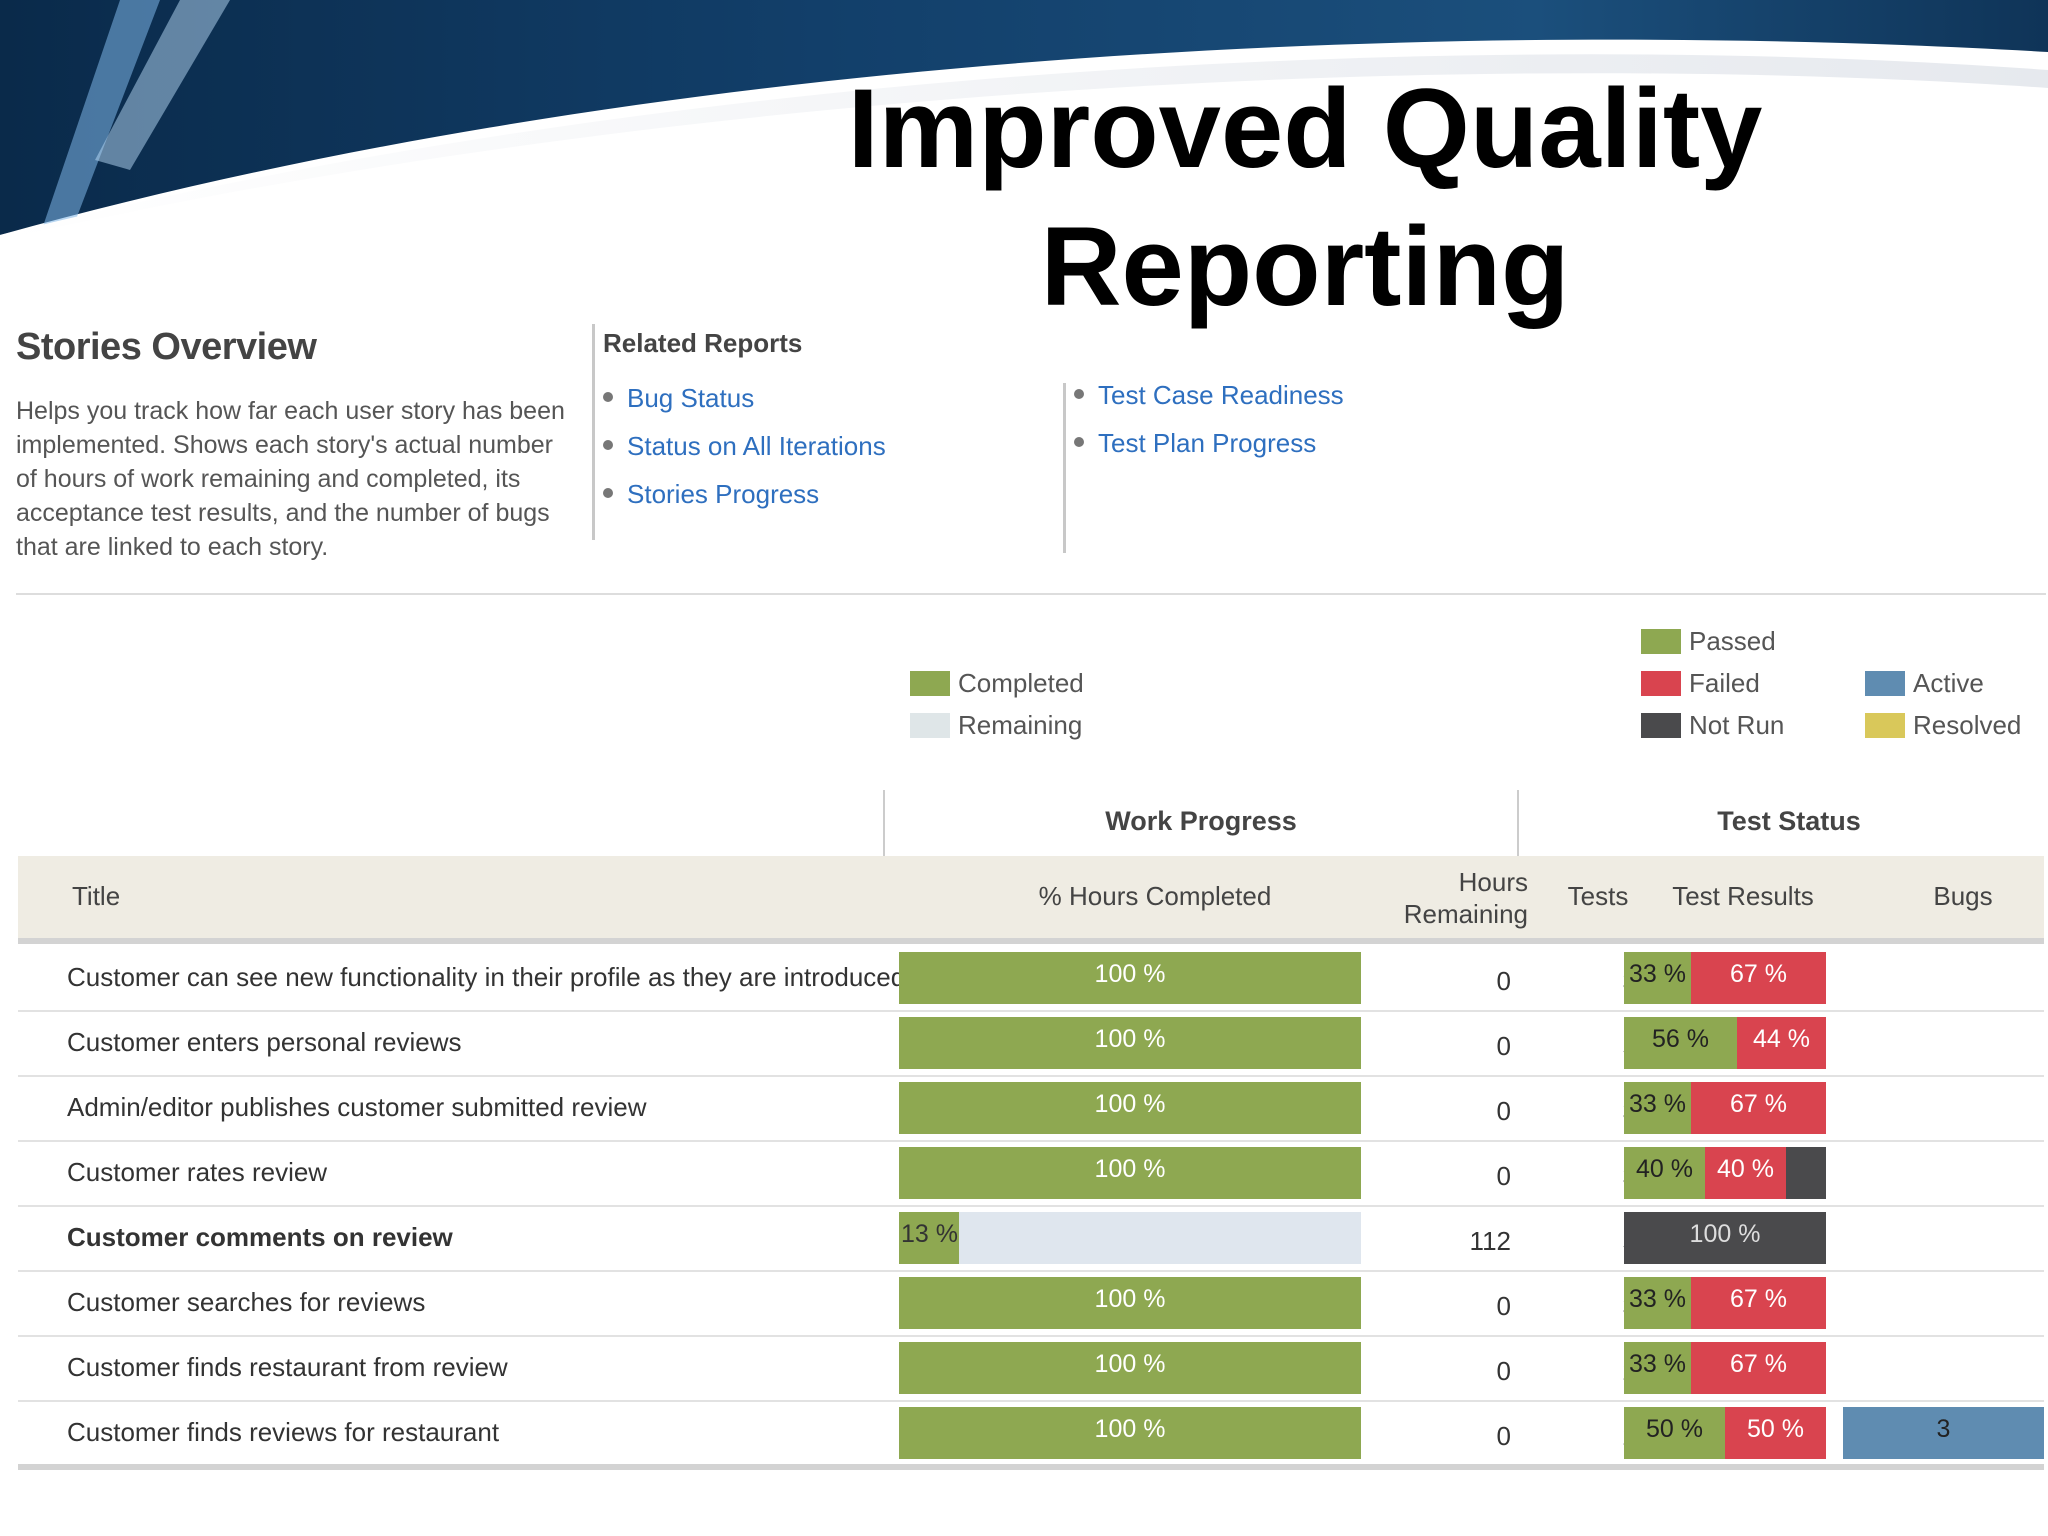 The image size is (2048, 1536). I want to click on stories-overview-title: Stories Overview, so click(166, 347).